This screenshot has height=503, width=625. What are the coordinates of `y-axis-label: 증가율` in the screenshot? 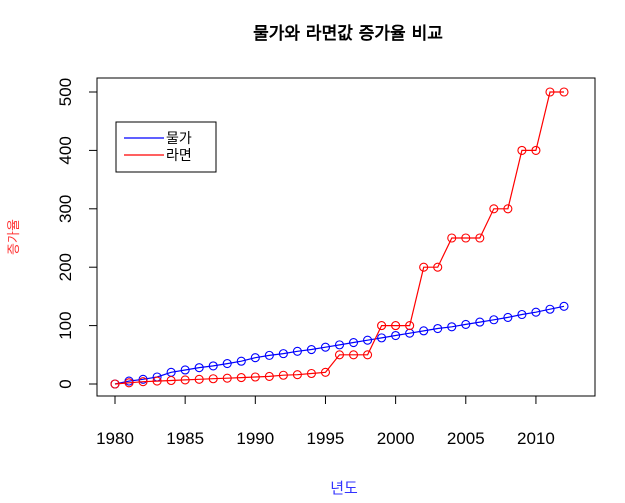 It's located at (14, 237).